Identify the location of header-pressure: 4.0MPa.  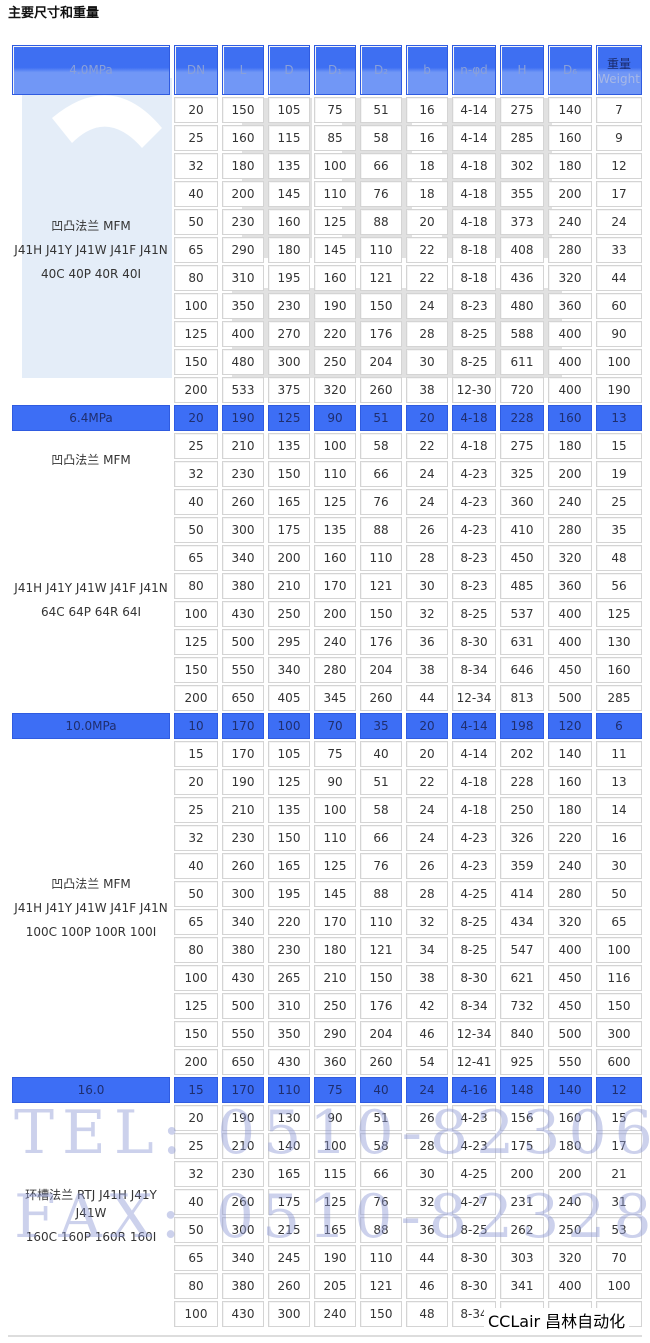
(91, 70).